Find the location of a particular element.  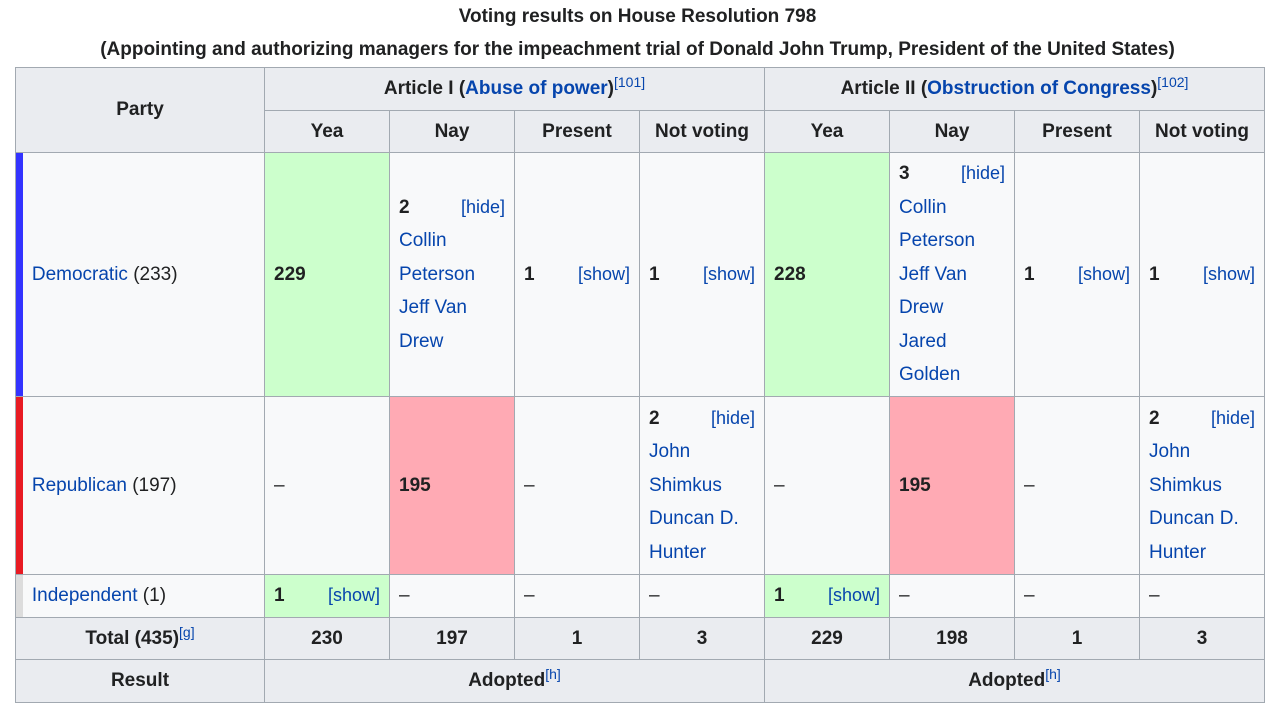

dem-a2-not-voting: 1 [show] is located at coordinates (1202, 274).